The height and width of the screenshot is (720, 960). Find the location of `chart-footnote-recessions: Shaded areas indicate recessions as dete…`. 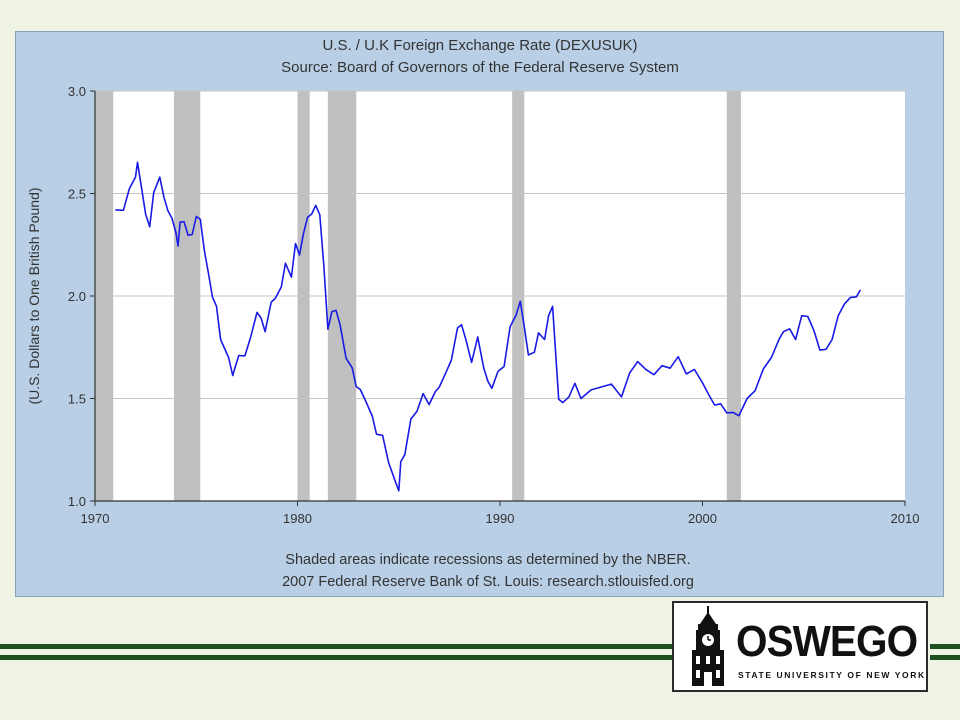

chart-footnote-recessions: Shaded areas indicate recessions as dete… is located at coordinates (487, 560).